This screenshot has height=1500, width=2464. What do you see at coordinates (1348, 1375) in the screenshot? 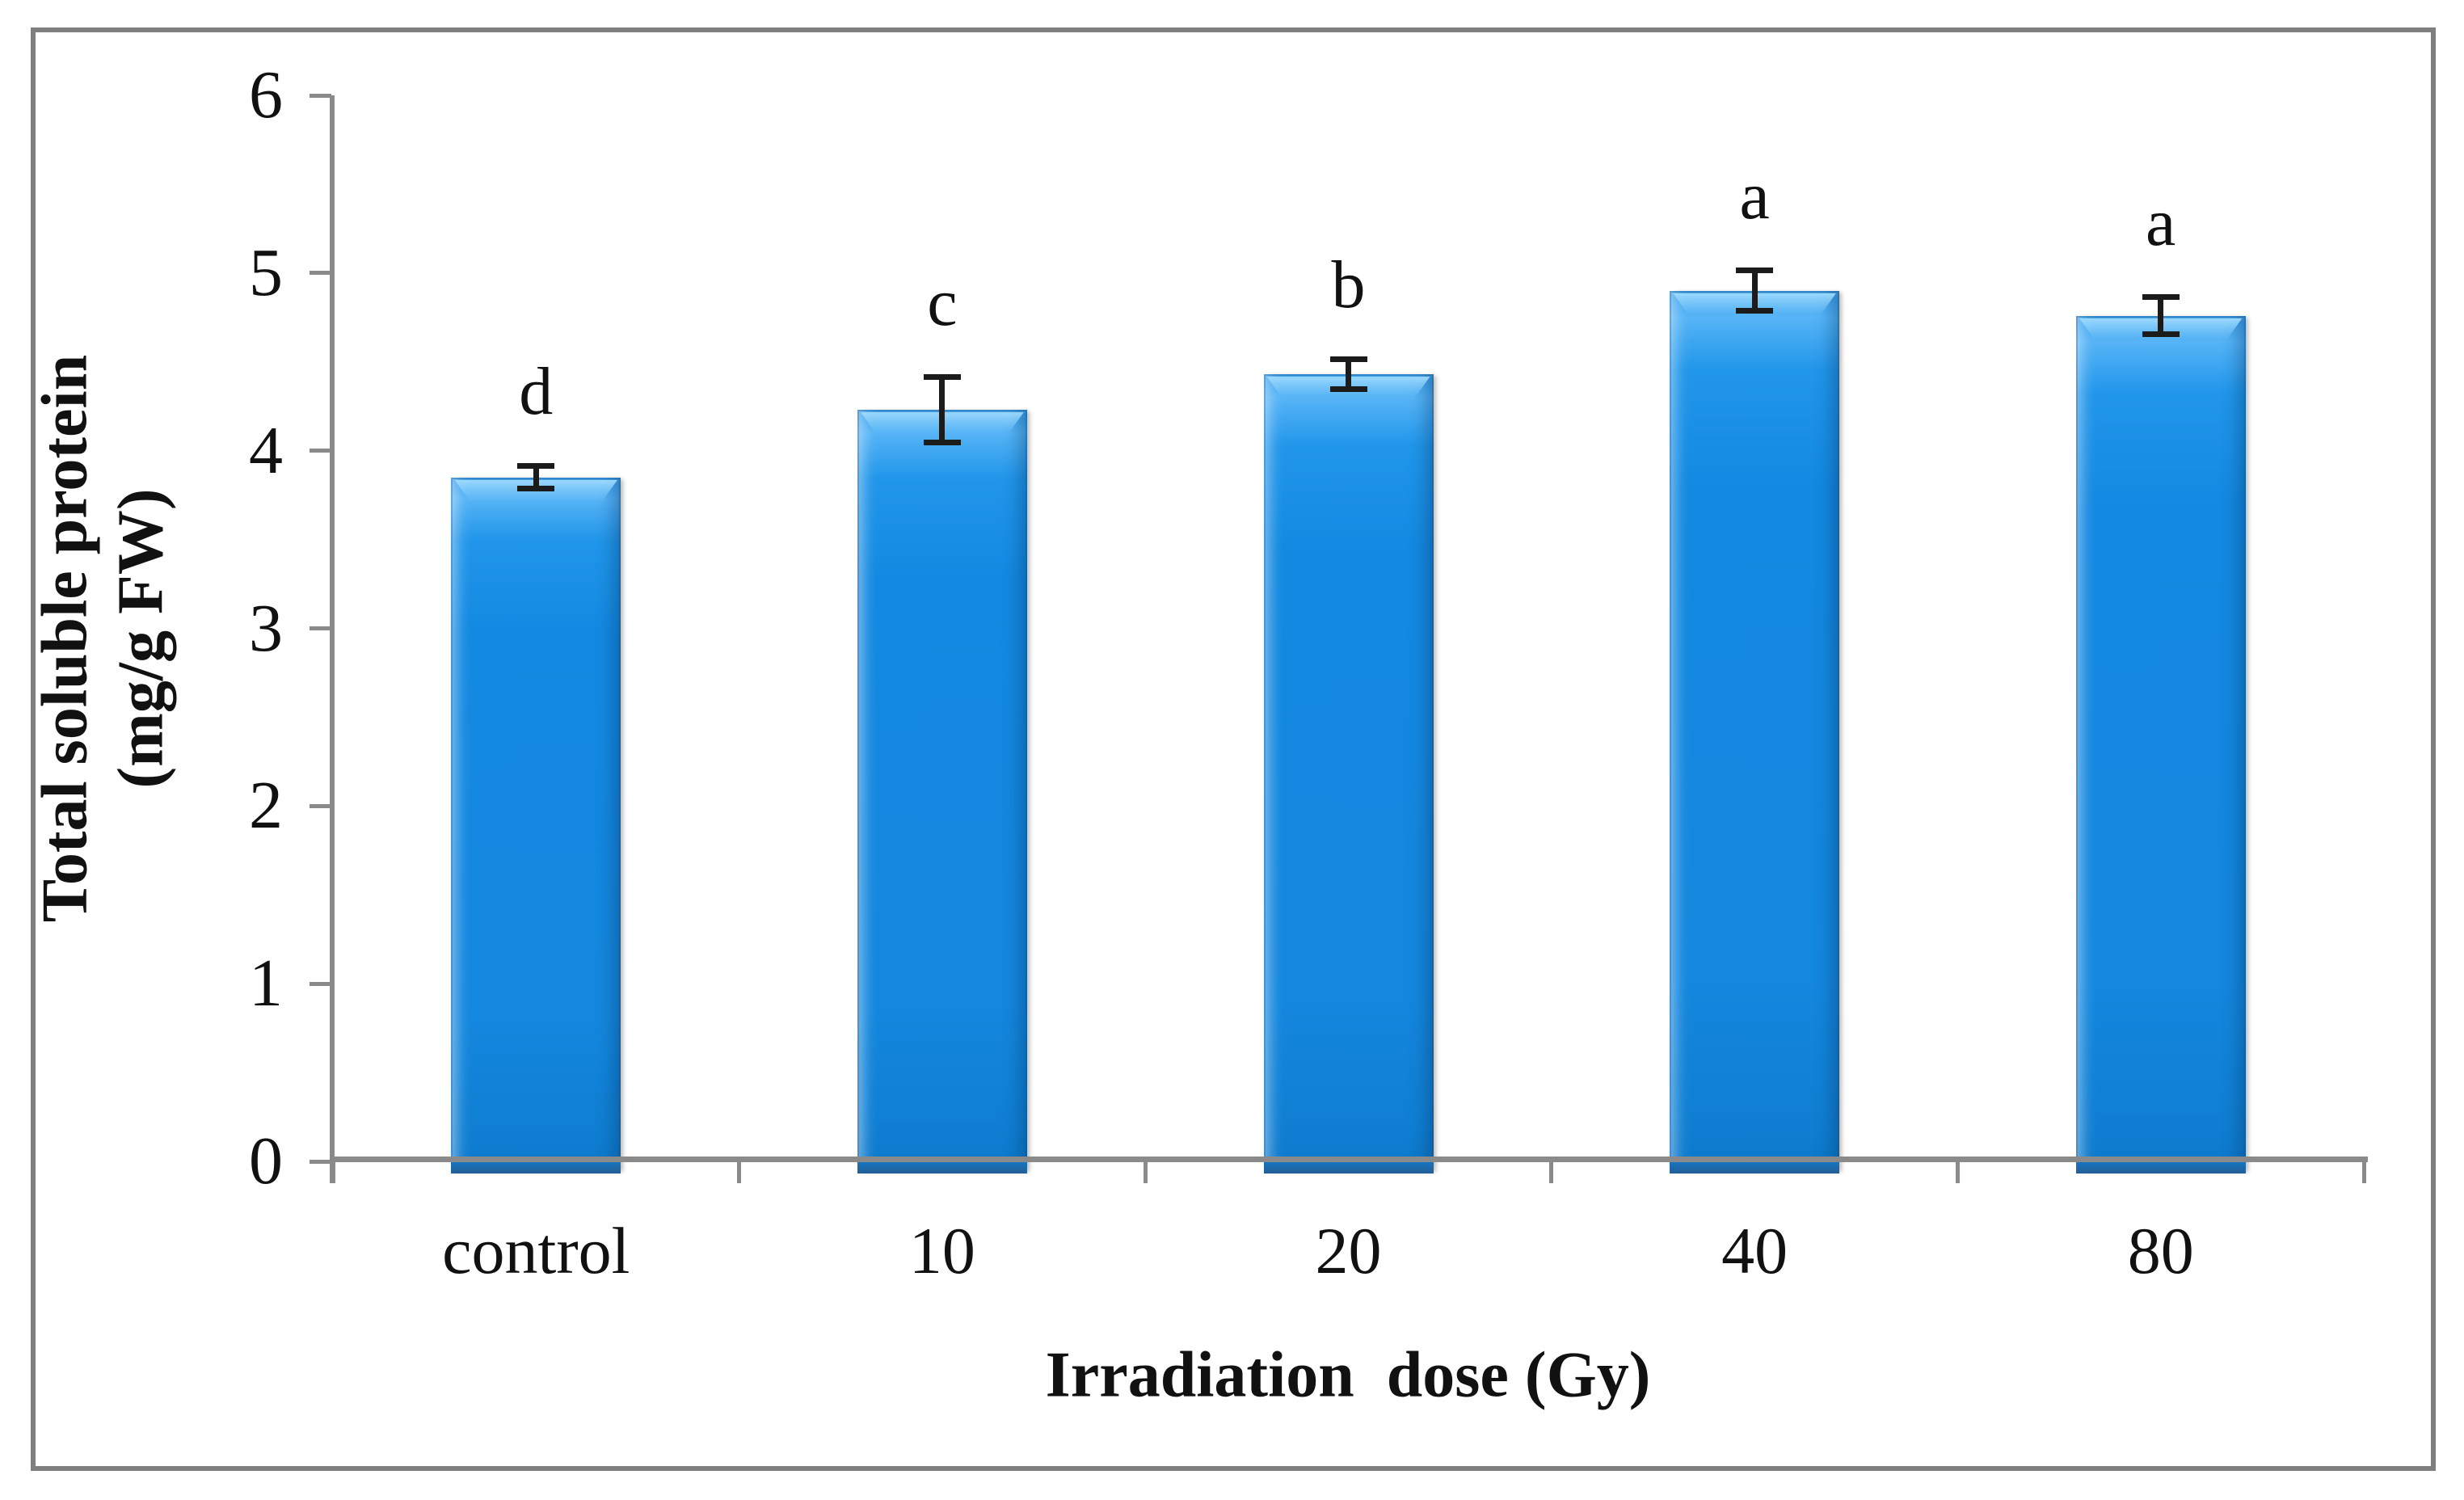
I see `x-axis-title: Irradiation dose (Gy)` at bounding box center [1348, 1375].